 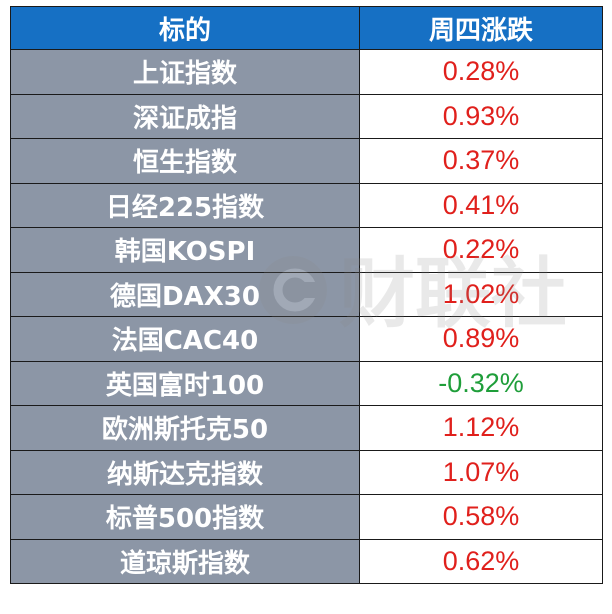 I want to click on index-change: 0.41%, so click(x=481, y=205).